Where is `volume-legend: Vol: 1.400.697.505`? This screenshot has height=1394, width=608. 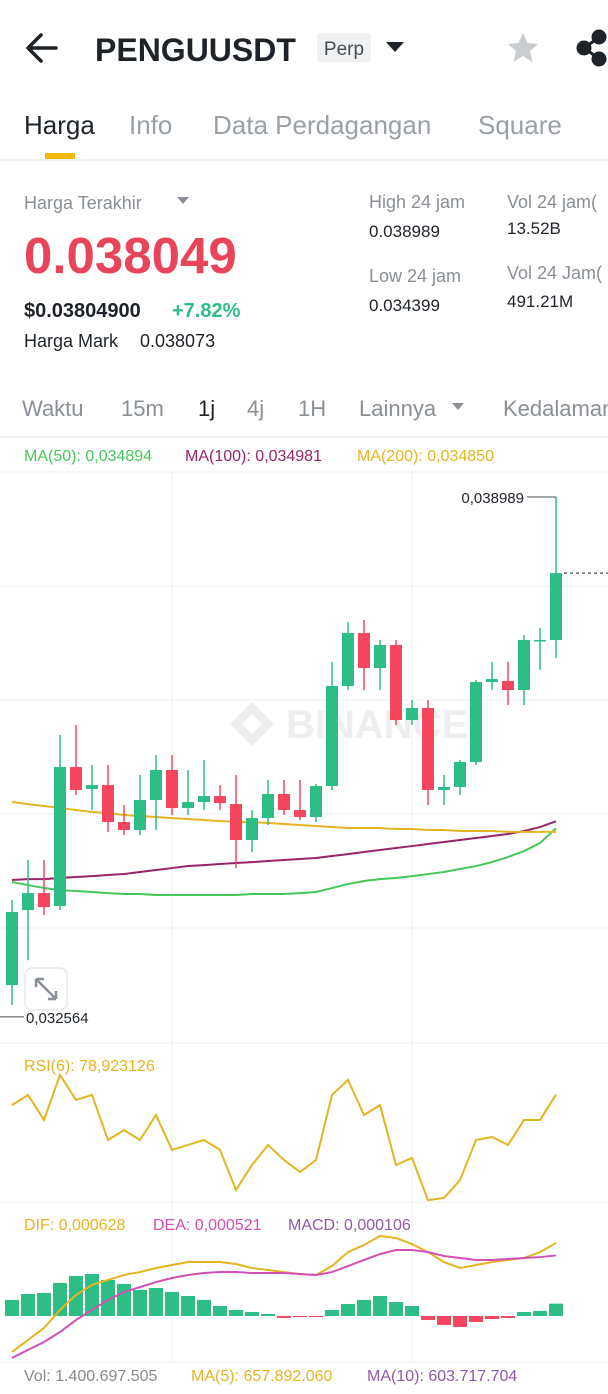 volume-legend: Vol: 1.400.697.505 is located at coordinates (91, 1376).